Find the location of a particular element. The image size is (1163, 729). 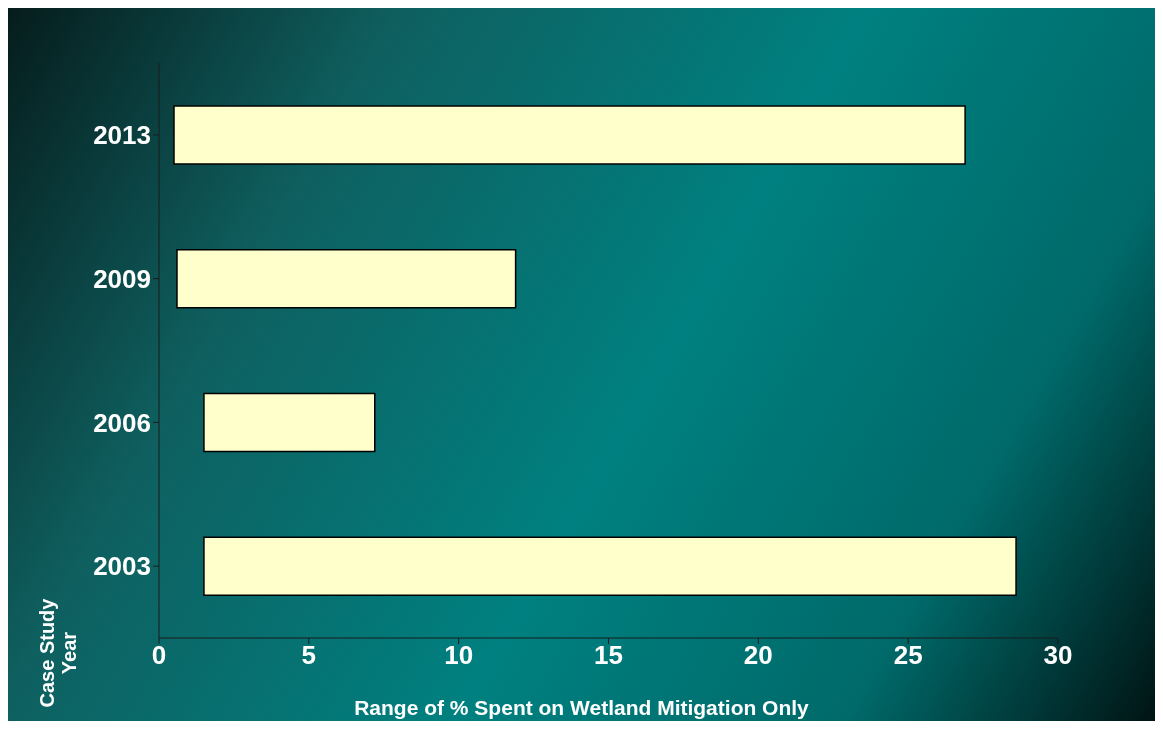

y-tick-label: 2003 is located at coordinates (122, 566).